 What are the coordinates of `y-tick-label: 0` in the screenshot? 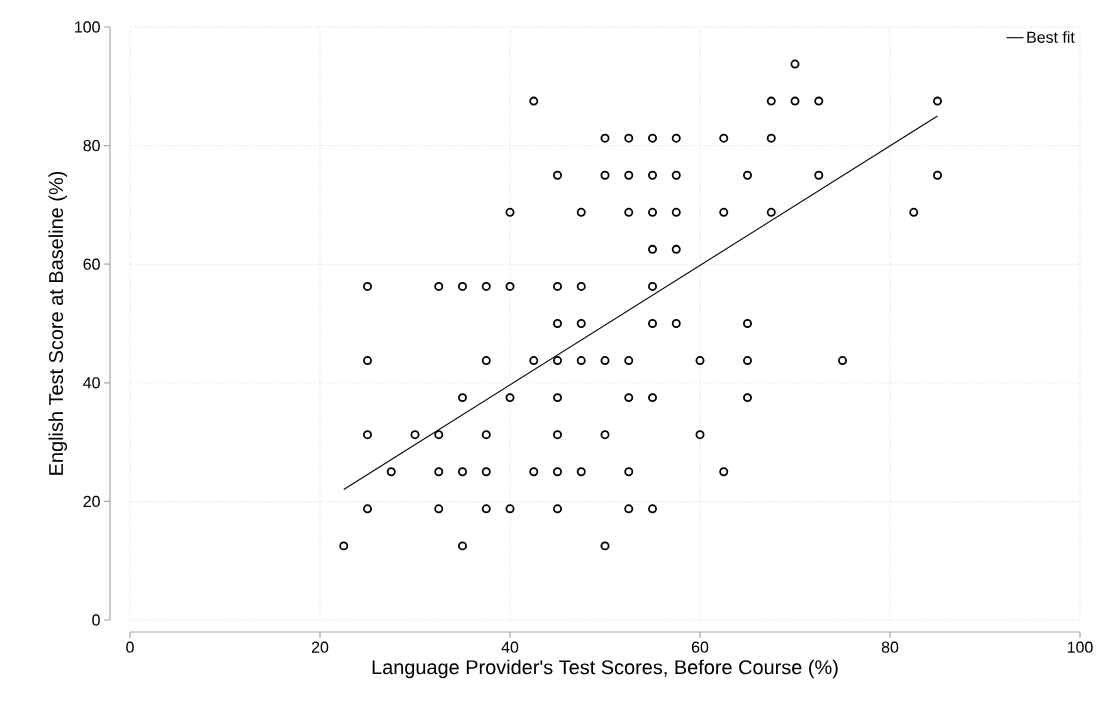 It's located at (96, 620).